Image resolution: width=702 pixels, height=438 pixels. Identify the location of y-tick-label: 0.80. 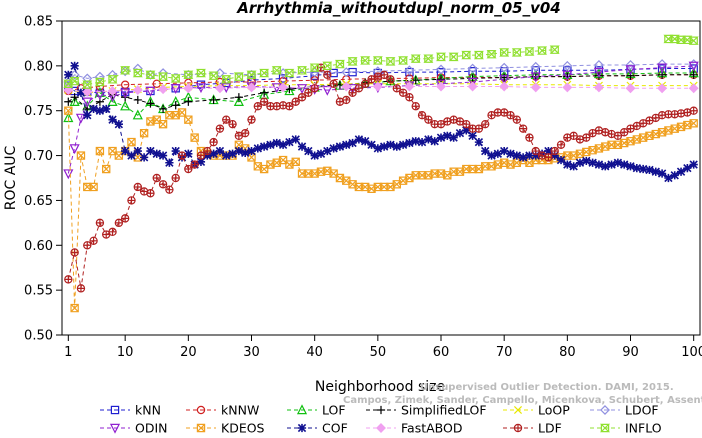
(38, 66).